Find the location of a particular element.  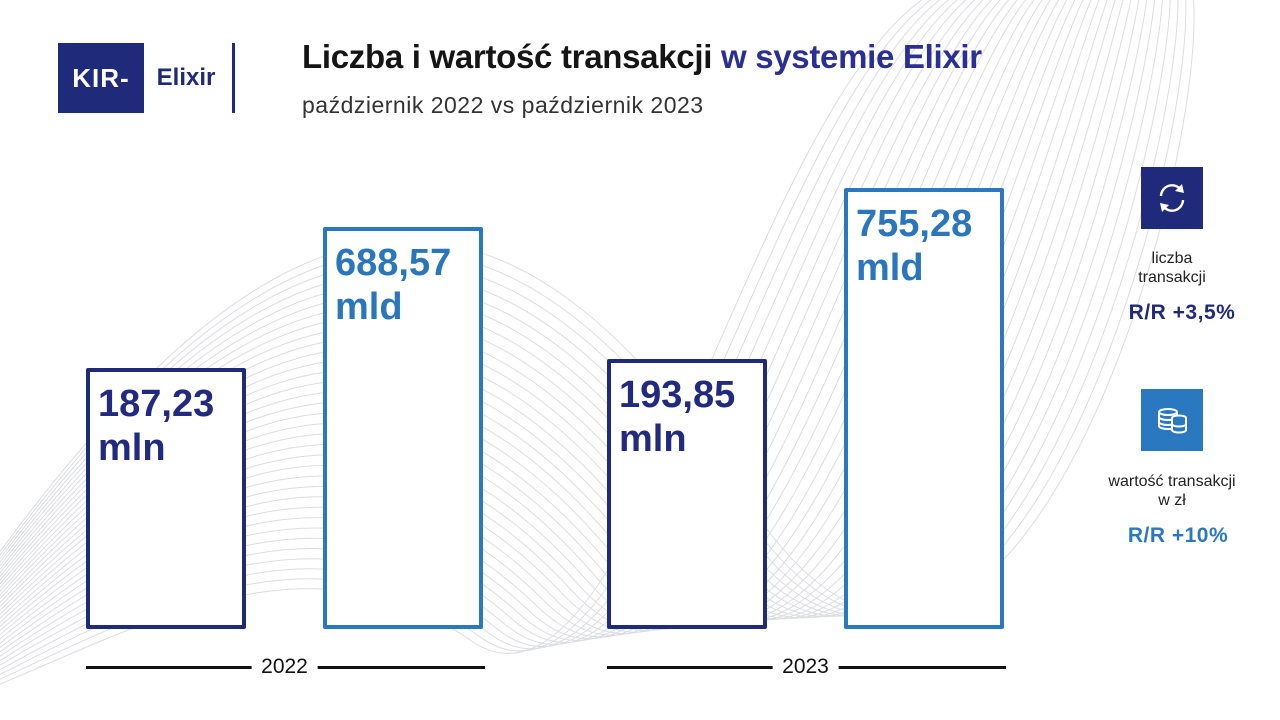

bar-value-text: 755,28 is located at coordinates (914, 224).